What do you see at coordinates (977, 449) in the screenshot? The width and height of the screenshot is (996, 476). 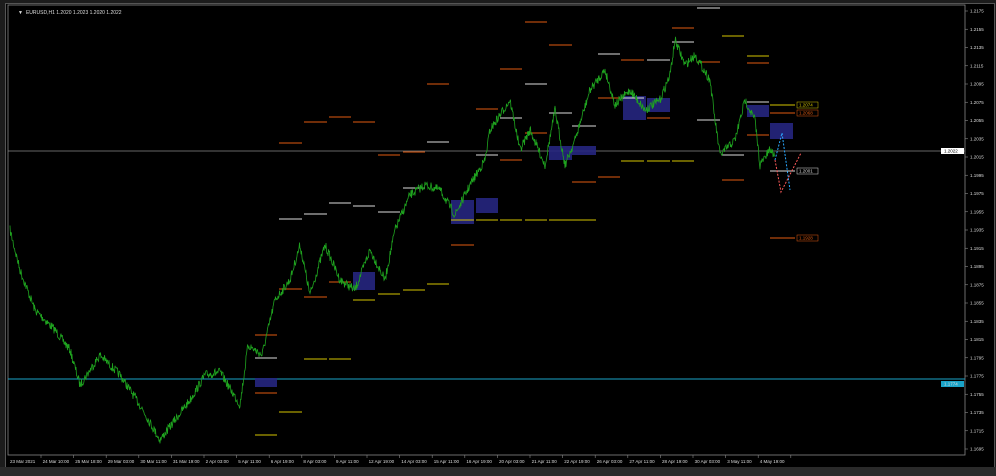 I see `price-axis-label: 1.1695` at bounding box center [977, 449].